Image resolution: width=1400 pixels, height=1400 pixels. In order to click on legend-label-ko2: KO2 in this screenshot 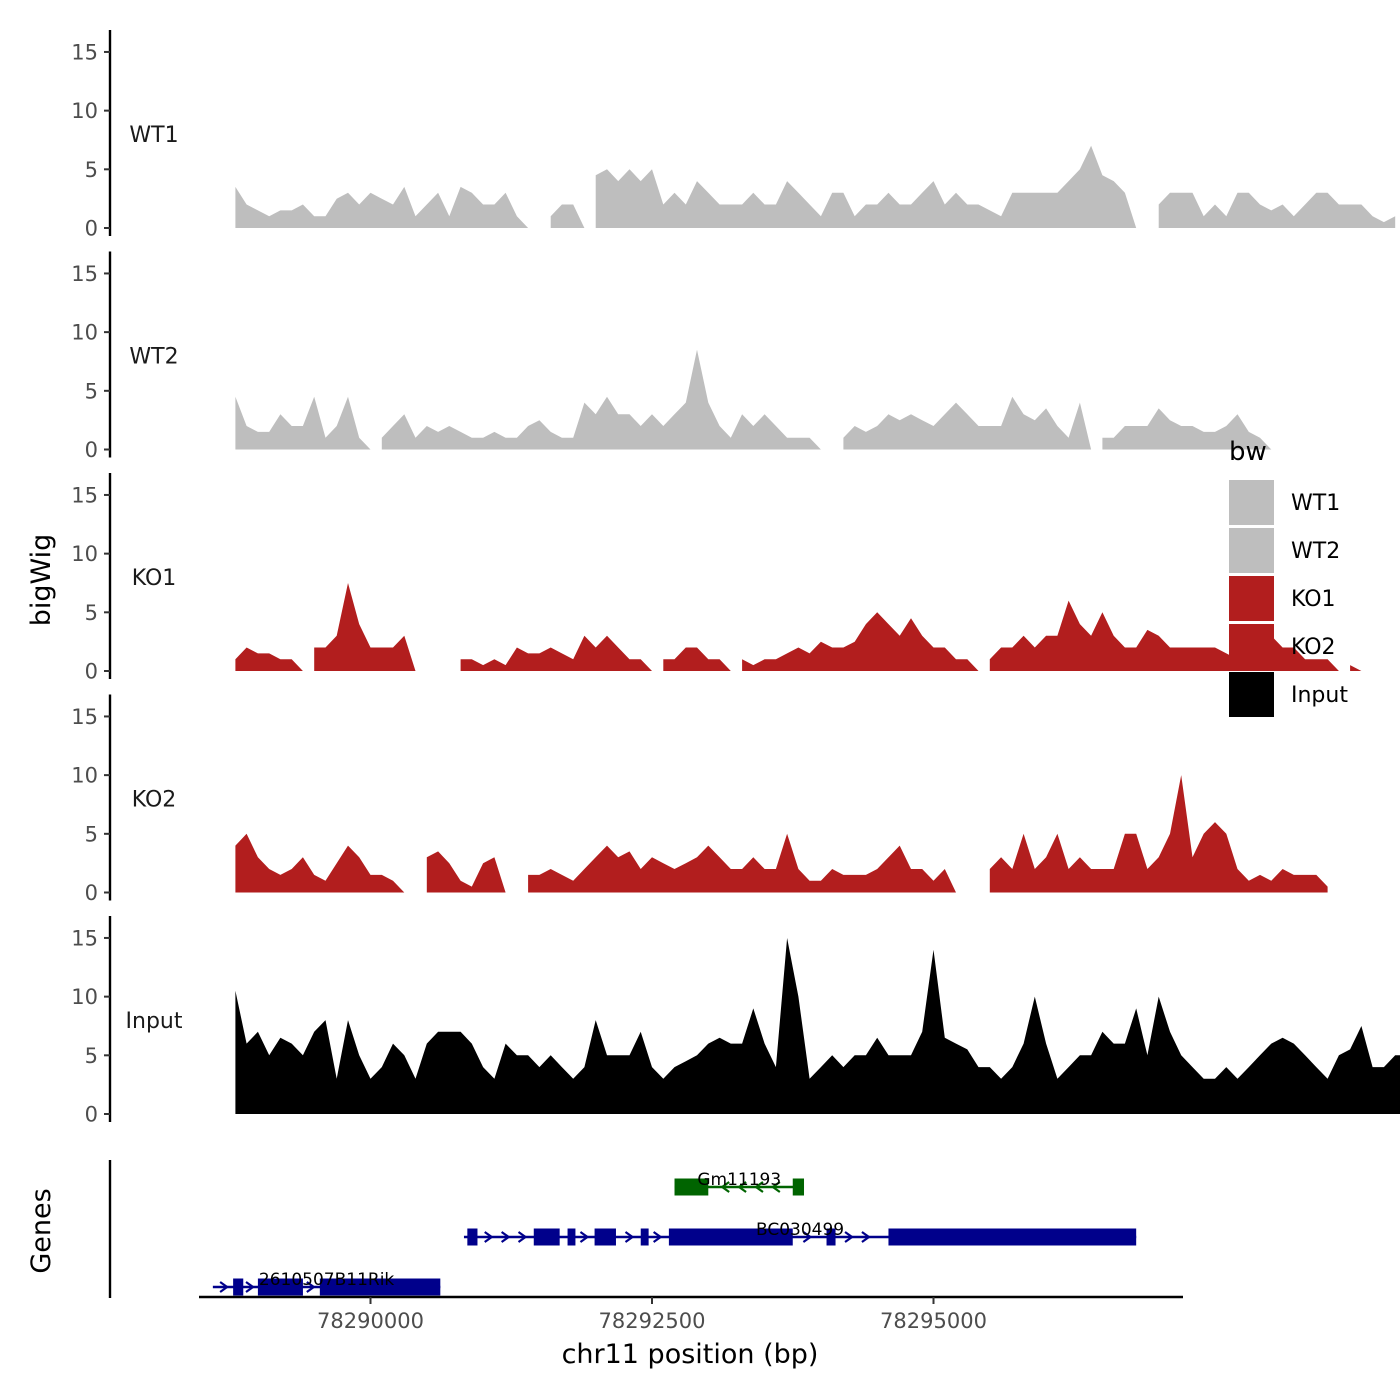, I will do `click(1313, 647)`.